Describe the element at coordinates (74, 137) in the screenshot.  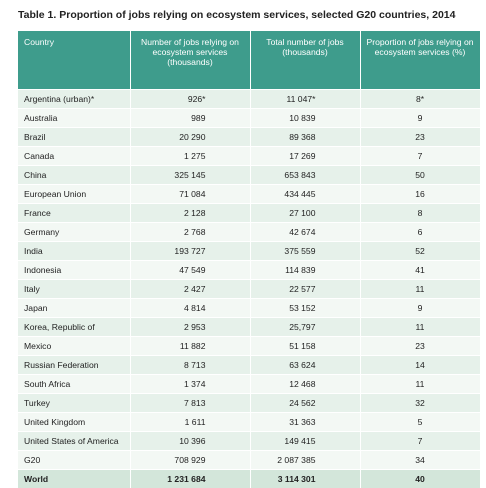
I see `row-label: Brazil` at that location.